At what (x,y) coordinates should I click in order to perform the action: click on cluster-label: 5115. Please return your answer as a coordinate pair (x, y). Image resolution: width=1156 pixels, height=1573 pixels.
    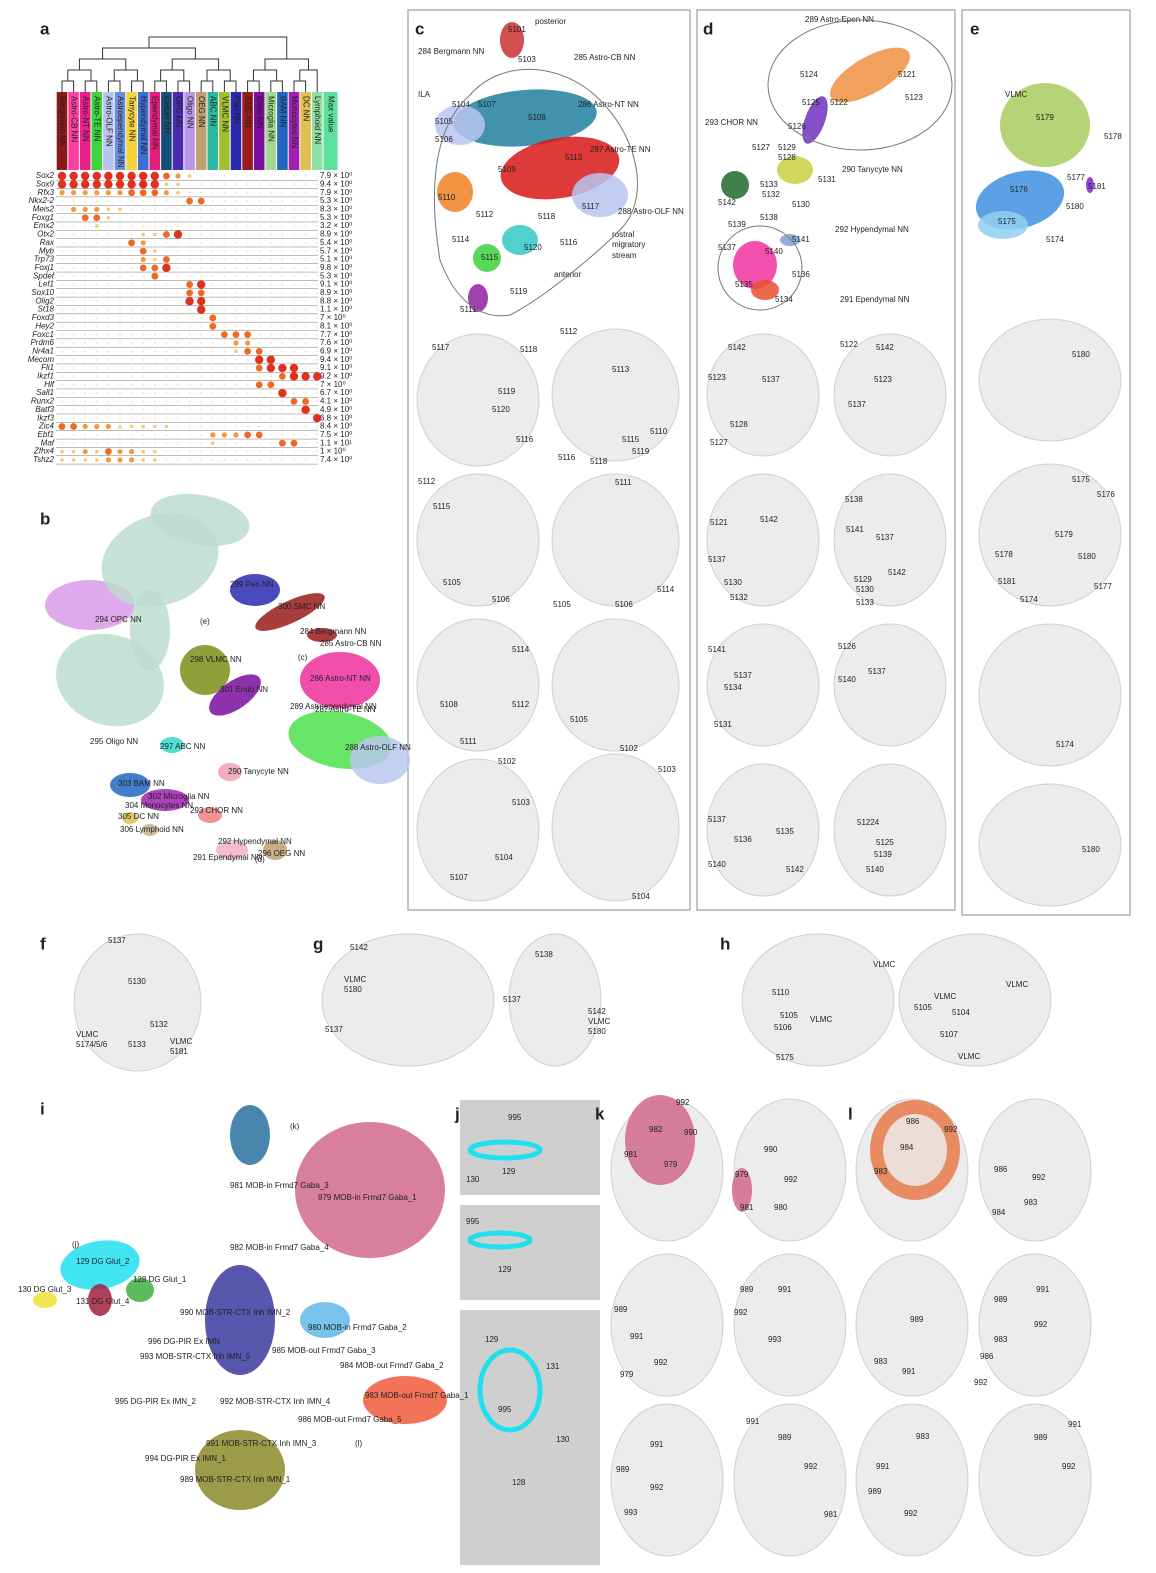
    Looking at the image, I should click on (442, 506).